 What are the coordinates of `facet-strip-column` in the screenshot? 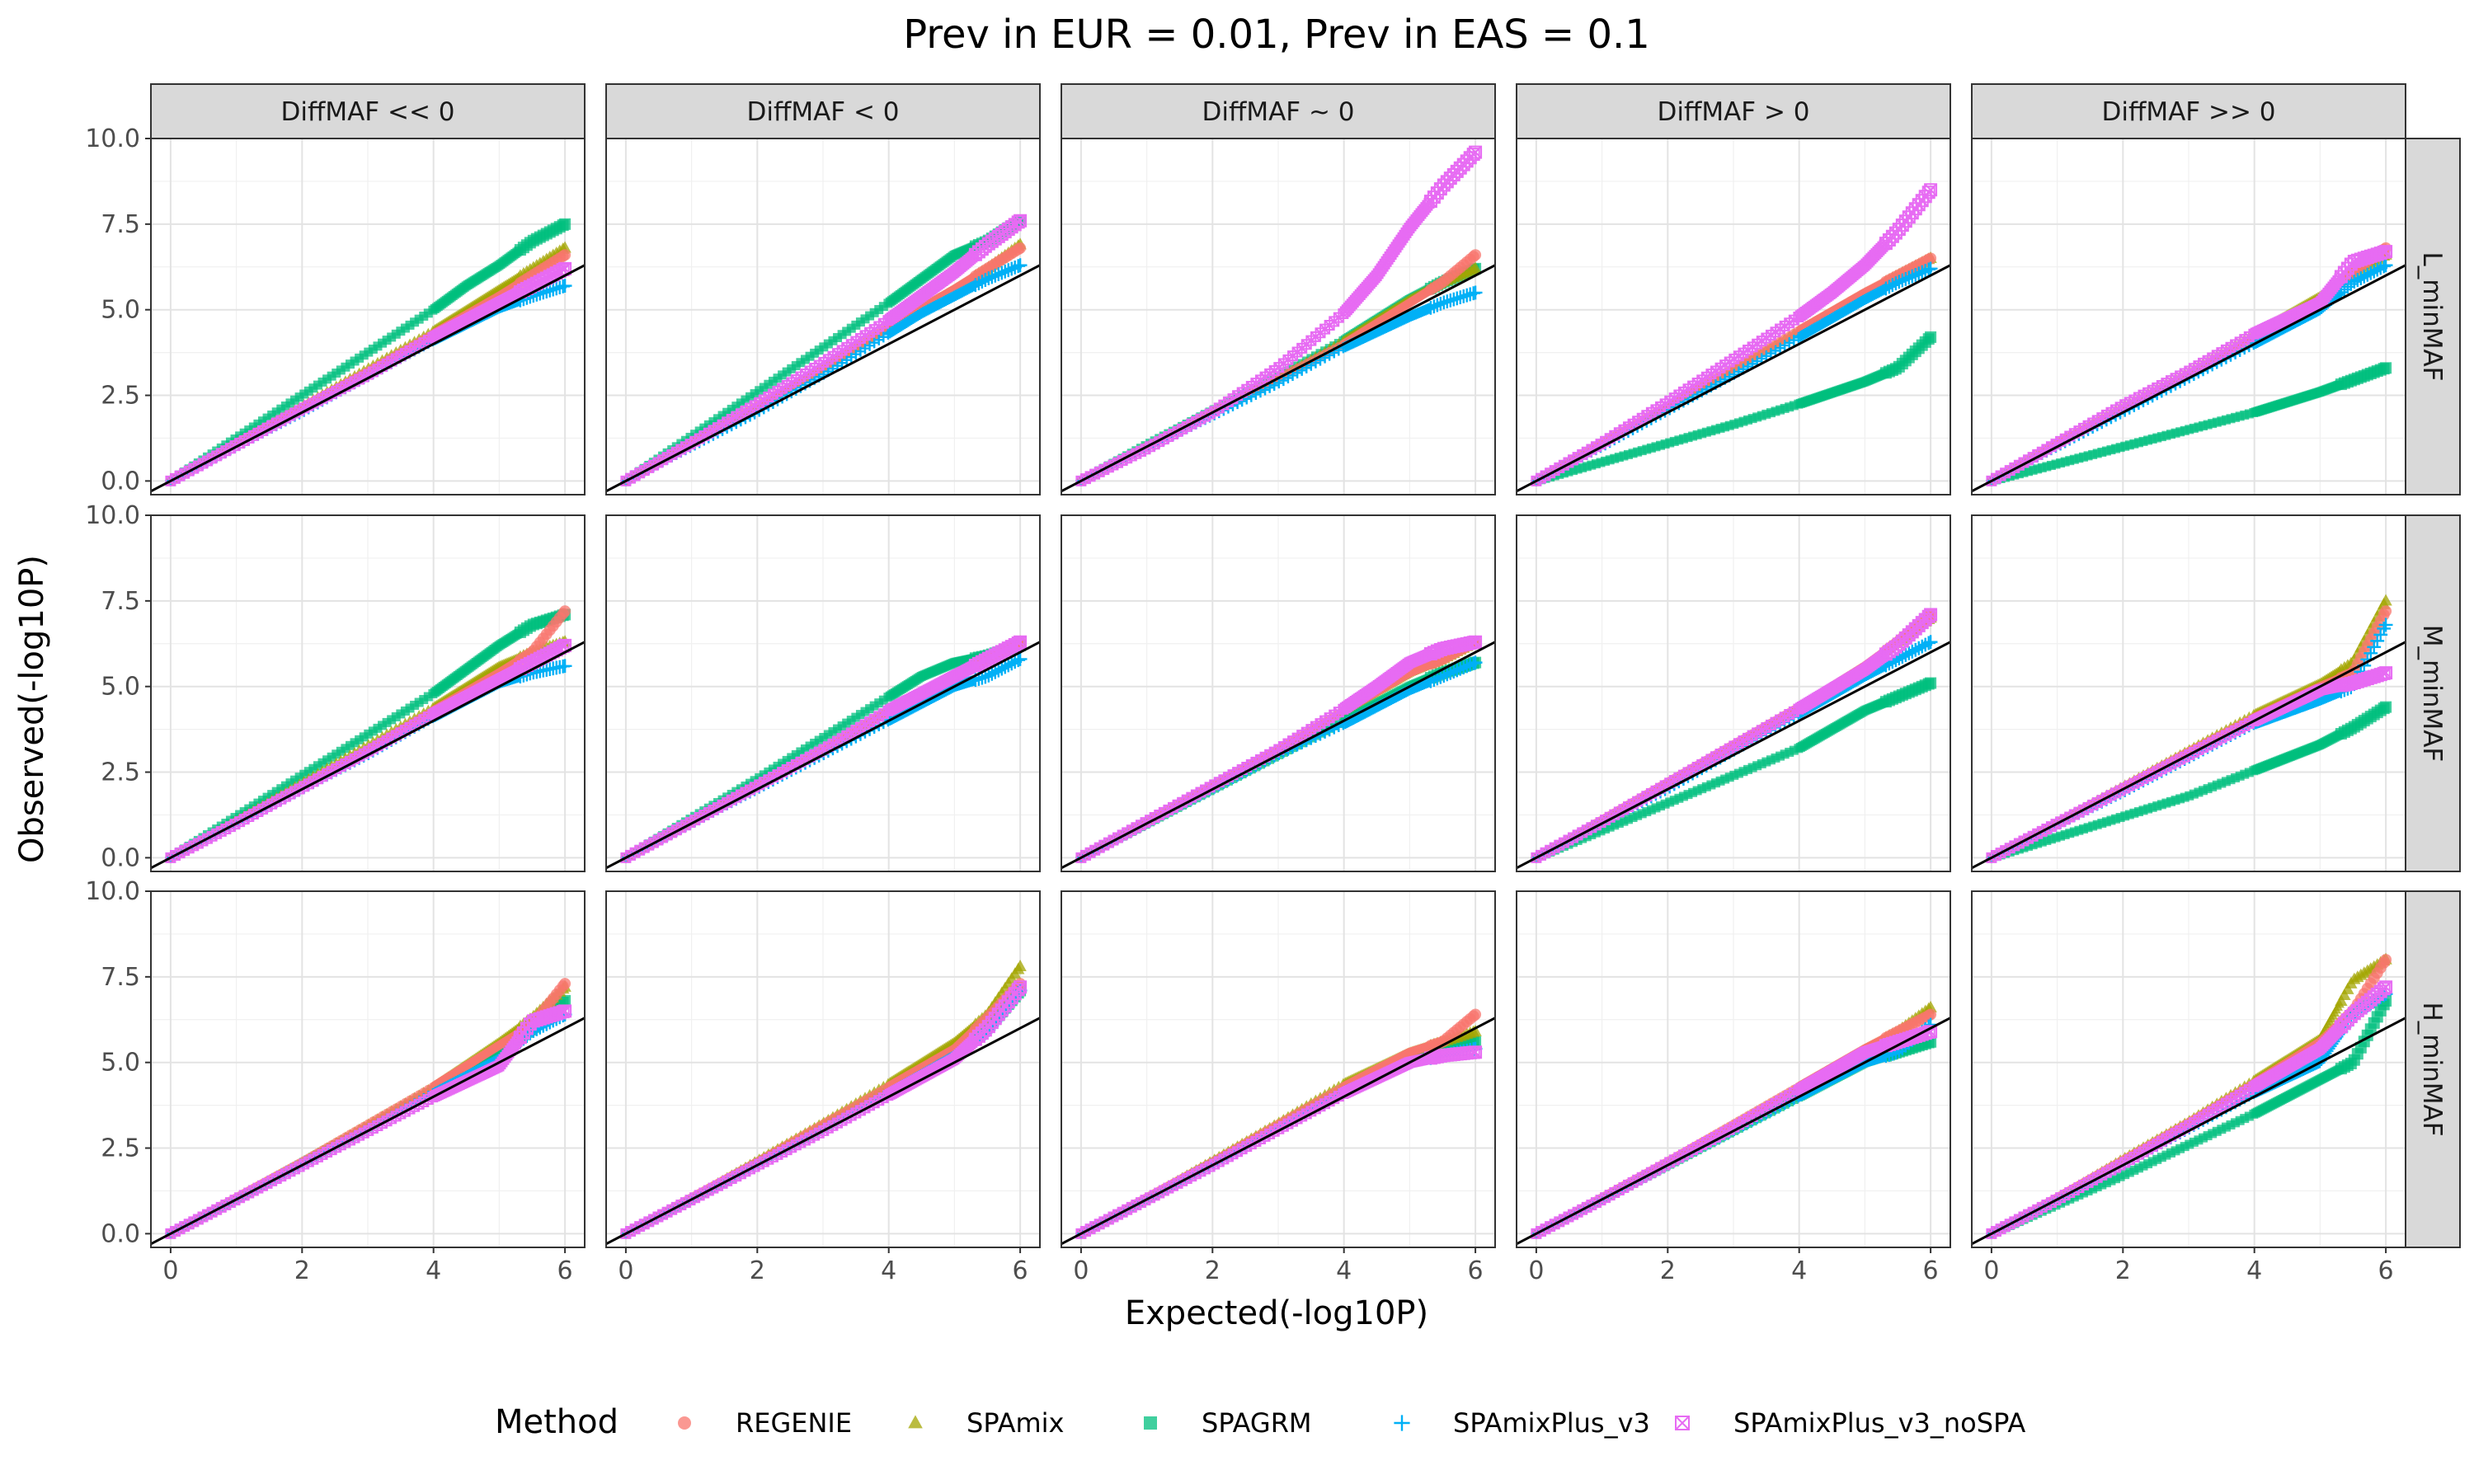 It's located at (1278, 111).